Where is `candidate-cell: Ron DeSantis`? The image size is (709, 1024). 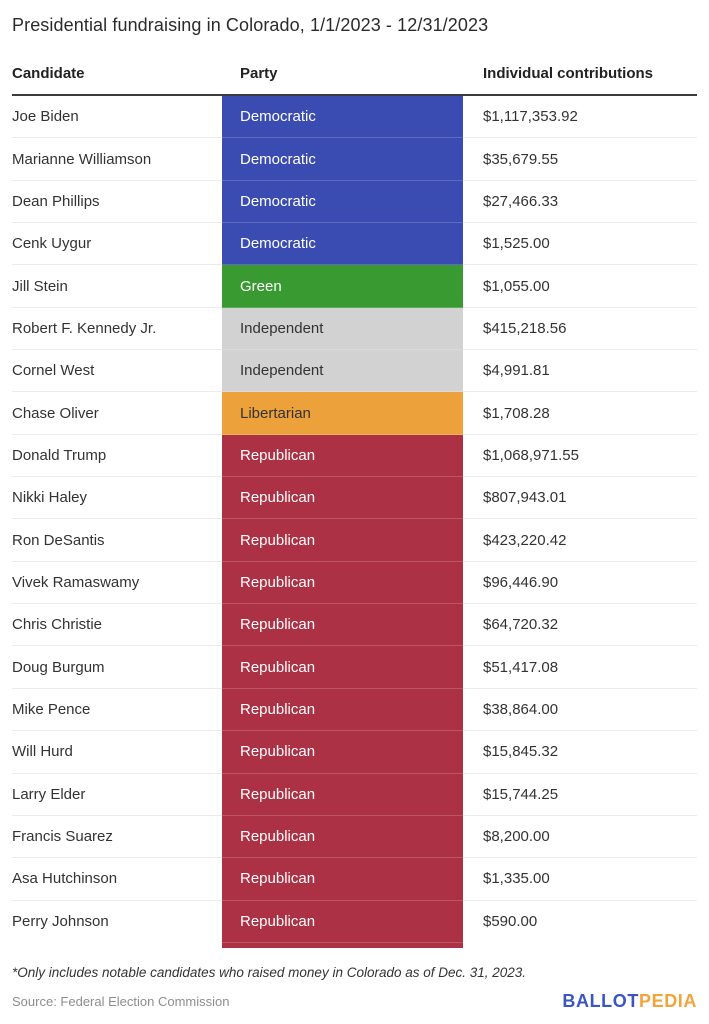
candidate-cell: Ron DeSantis is located at coordinates (117, 540).